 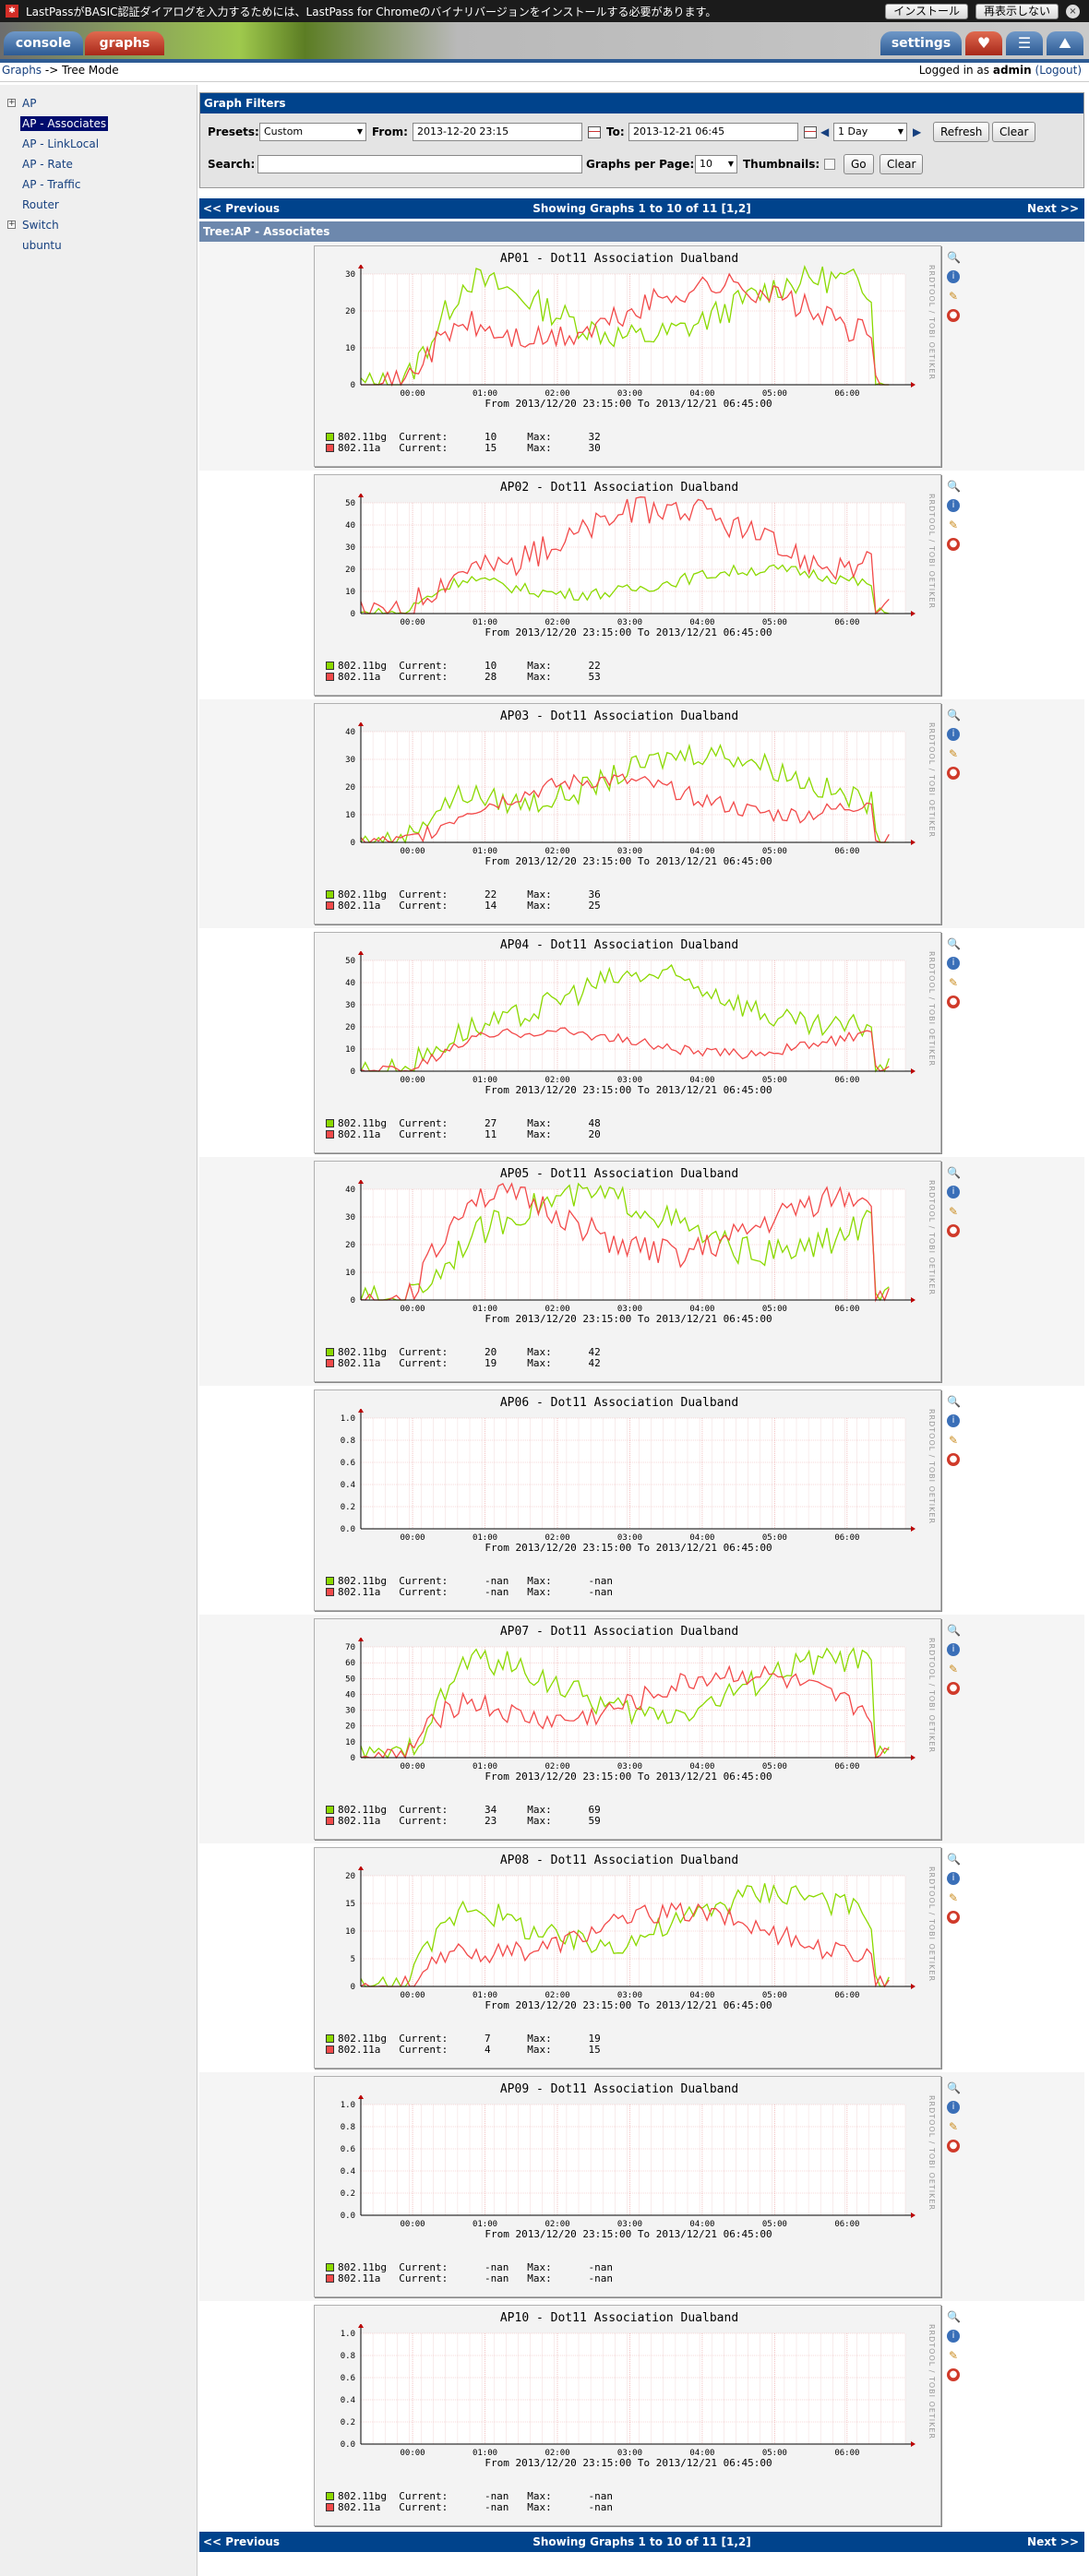 I want to click on shift-right-icon: ▶, so click(x=917, y=131).